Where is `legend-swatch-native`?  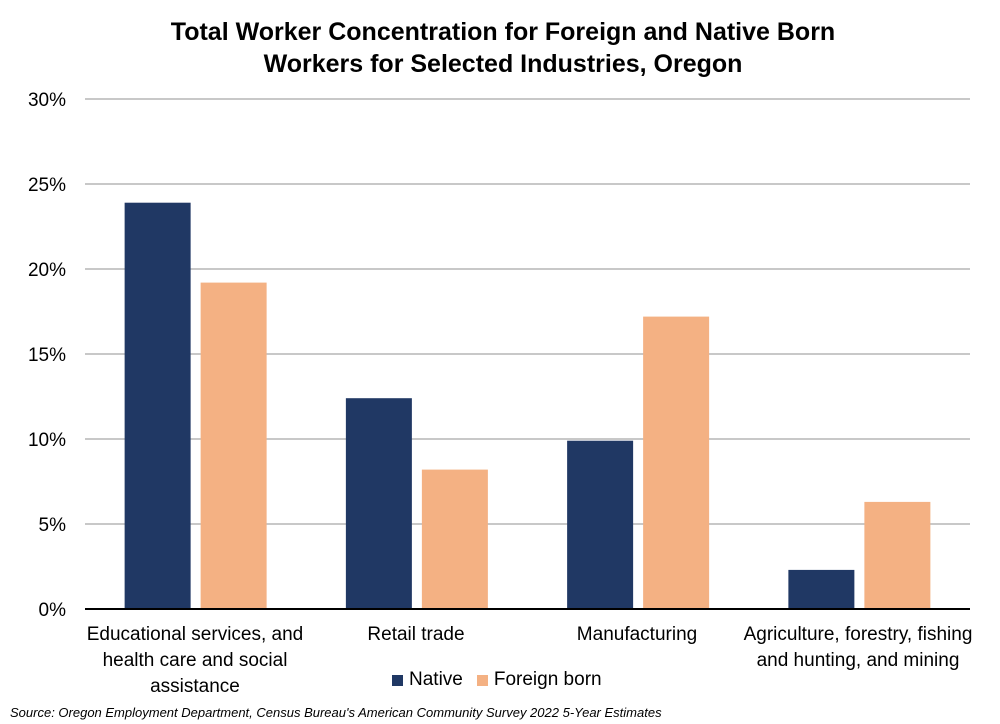
legend-swatch-native is located at coordinates (397, 680).